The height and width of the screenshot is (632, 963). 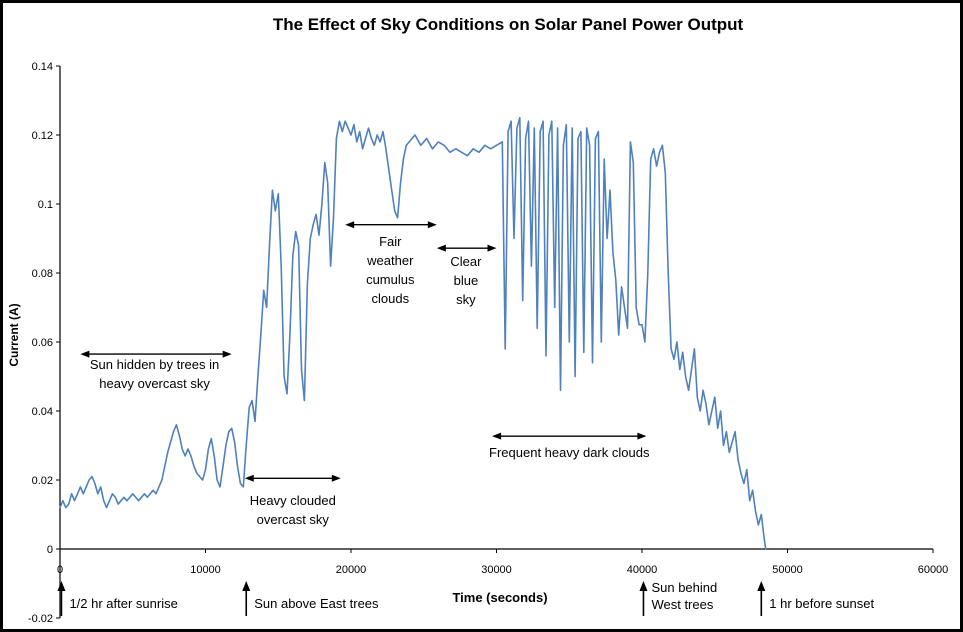 What do you see at coordinates (642, 436) in the screenshot?
I see `range-arrowhead-right-frequent-heavy-dark-clouds` at bounding box center [642, 436].